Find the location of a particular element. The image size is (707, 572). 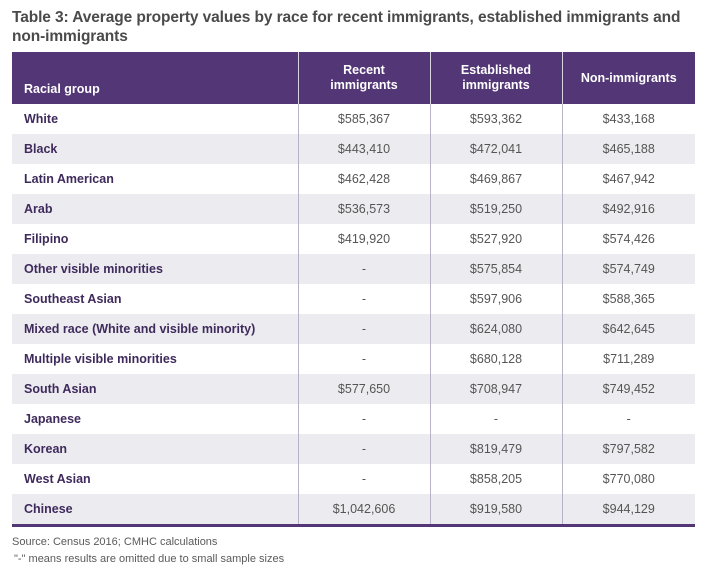

cell-established-immigrants: $472,041 is located at coordinates (495, 149).